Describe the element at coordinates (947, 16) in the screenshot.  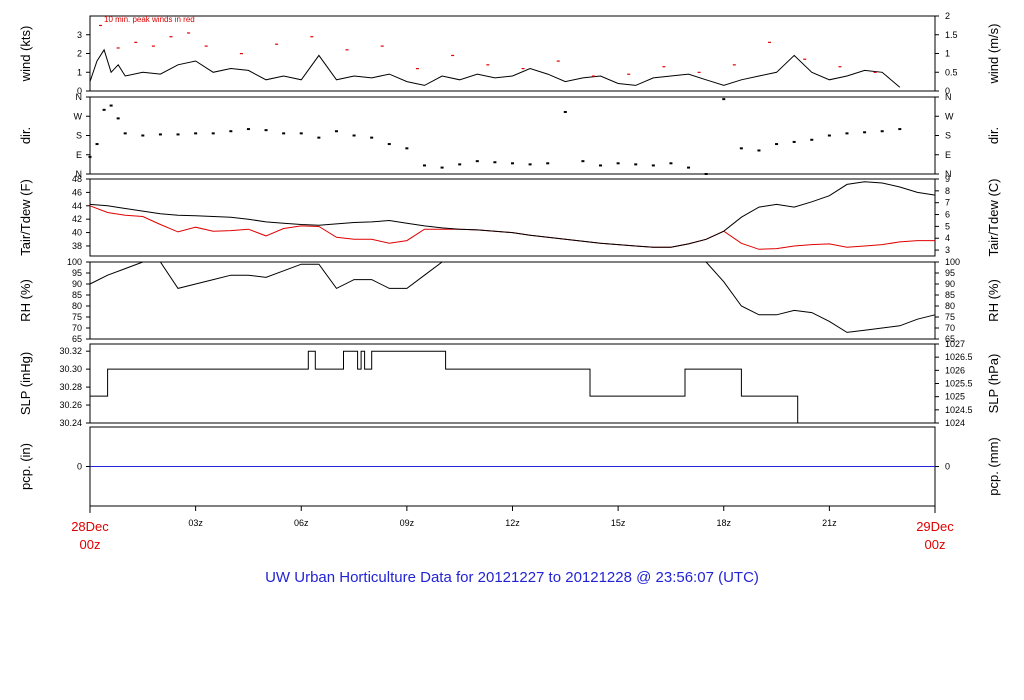
I see `wind-right-tick-label: 2` at that location.